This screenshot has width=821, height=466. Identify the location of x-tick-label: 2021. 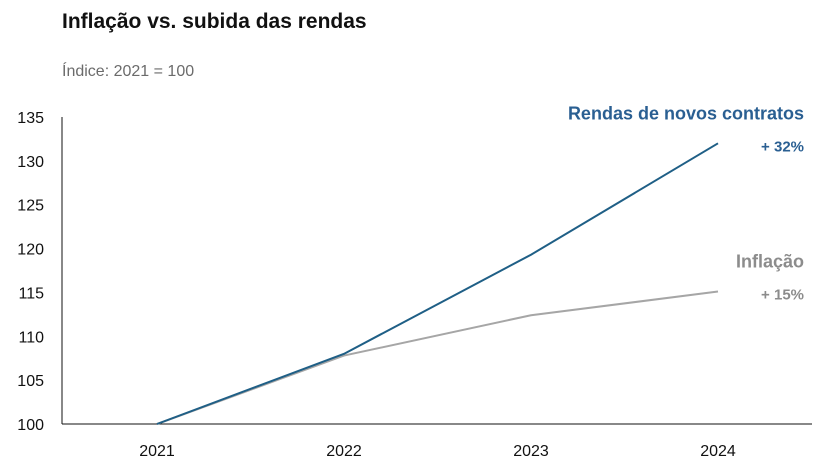
(157, 451).